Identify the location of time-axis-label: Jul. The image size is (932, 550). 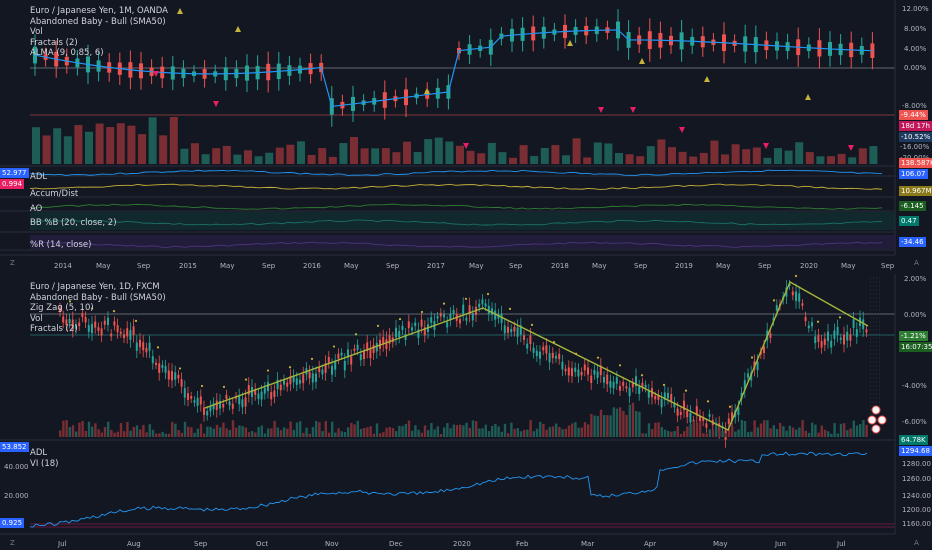
(62, 544).